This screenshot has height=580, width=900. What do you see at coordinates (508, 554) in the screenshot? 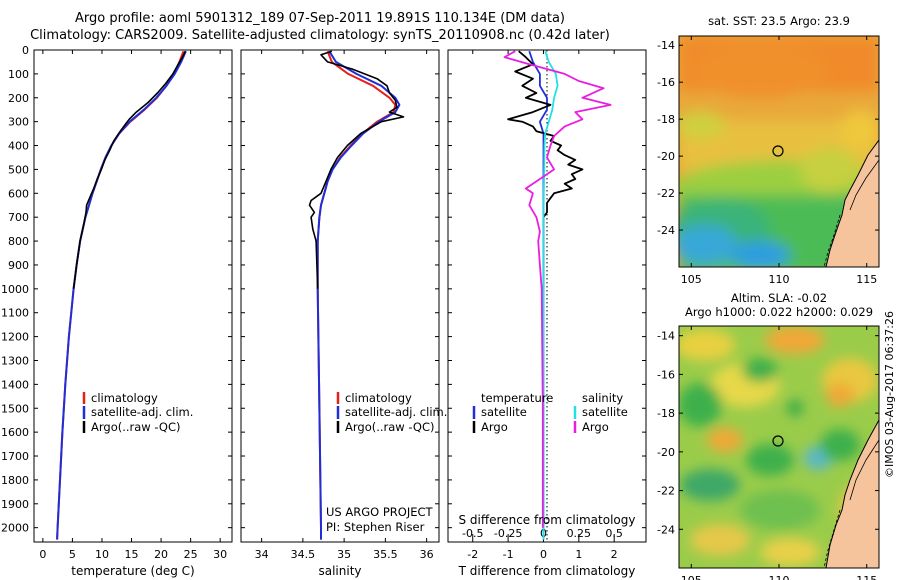
I see `t-tick-label: -1` at bounding box center [508, 554].